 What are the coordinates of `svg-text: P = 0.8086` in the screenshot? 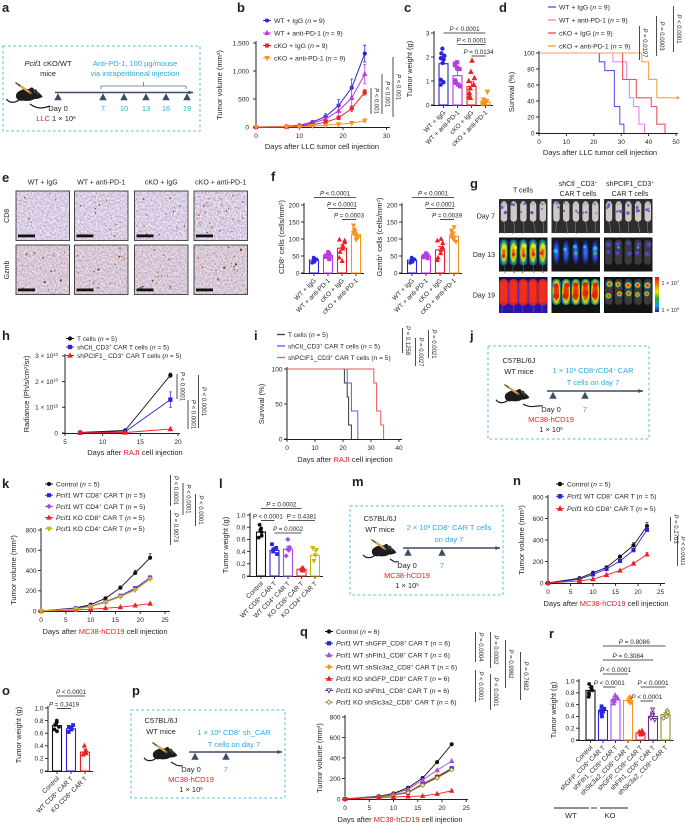 It's located at (635, 642).